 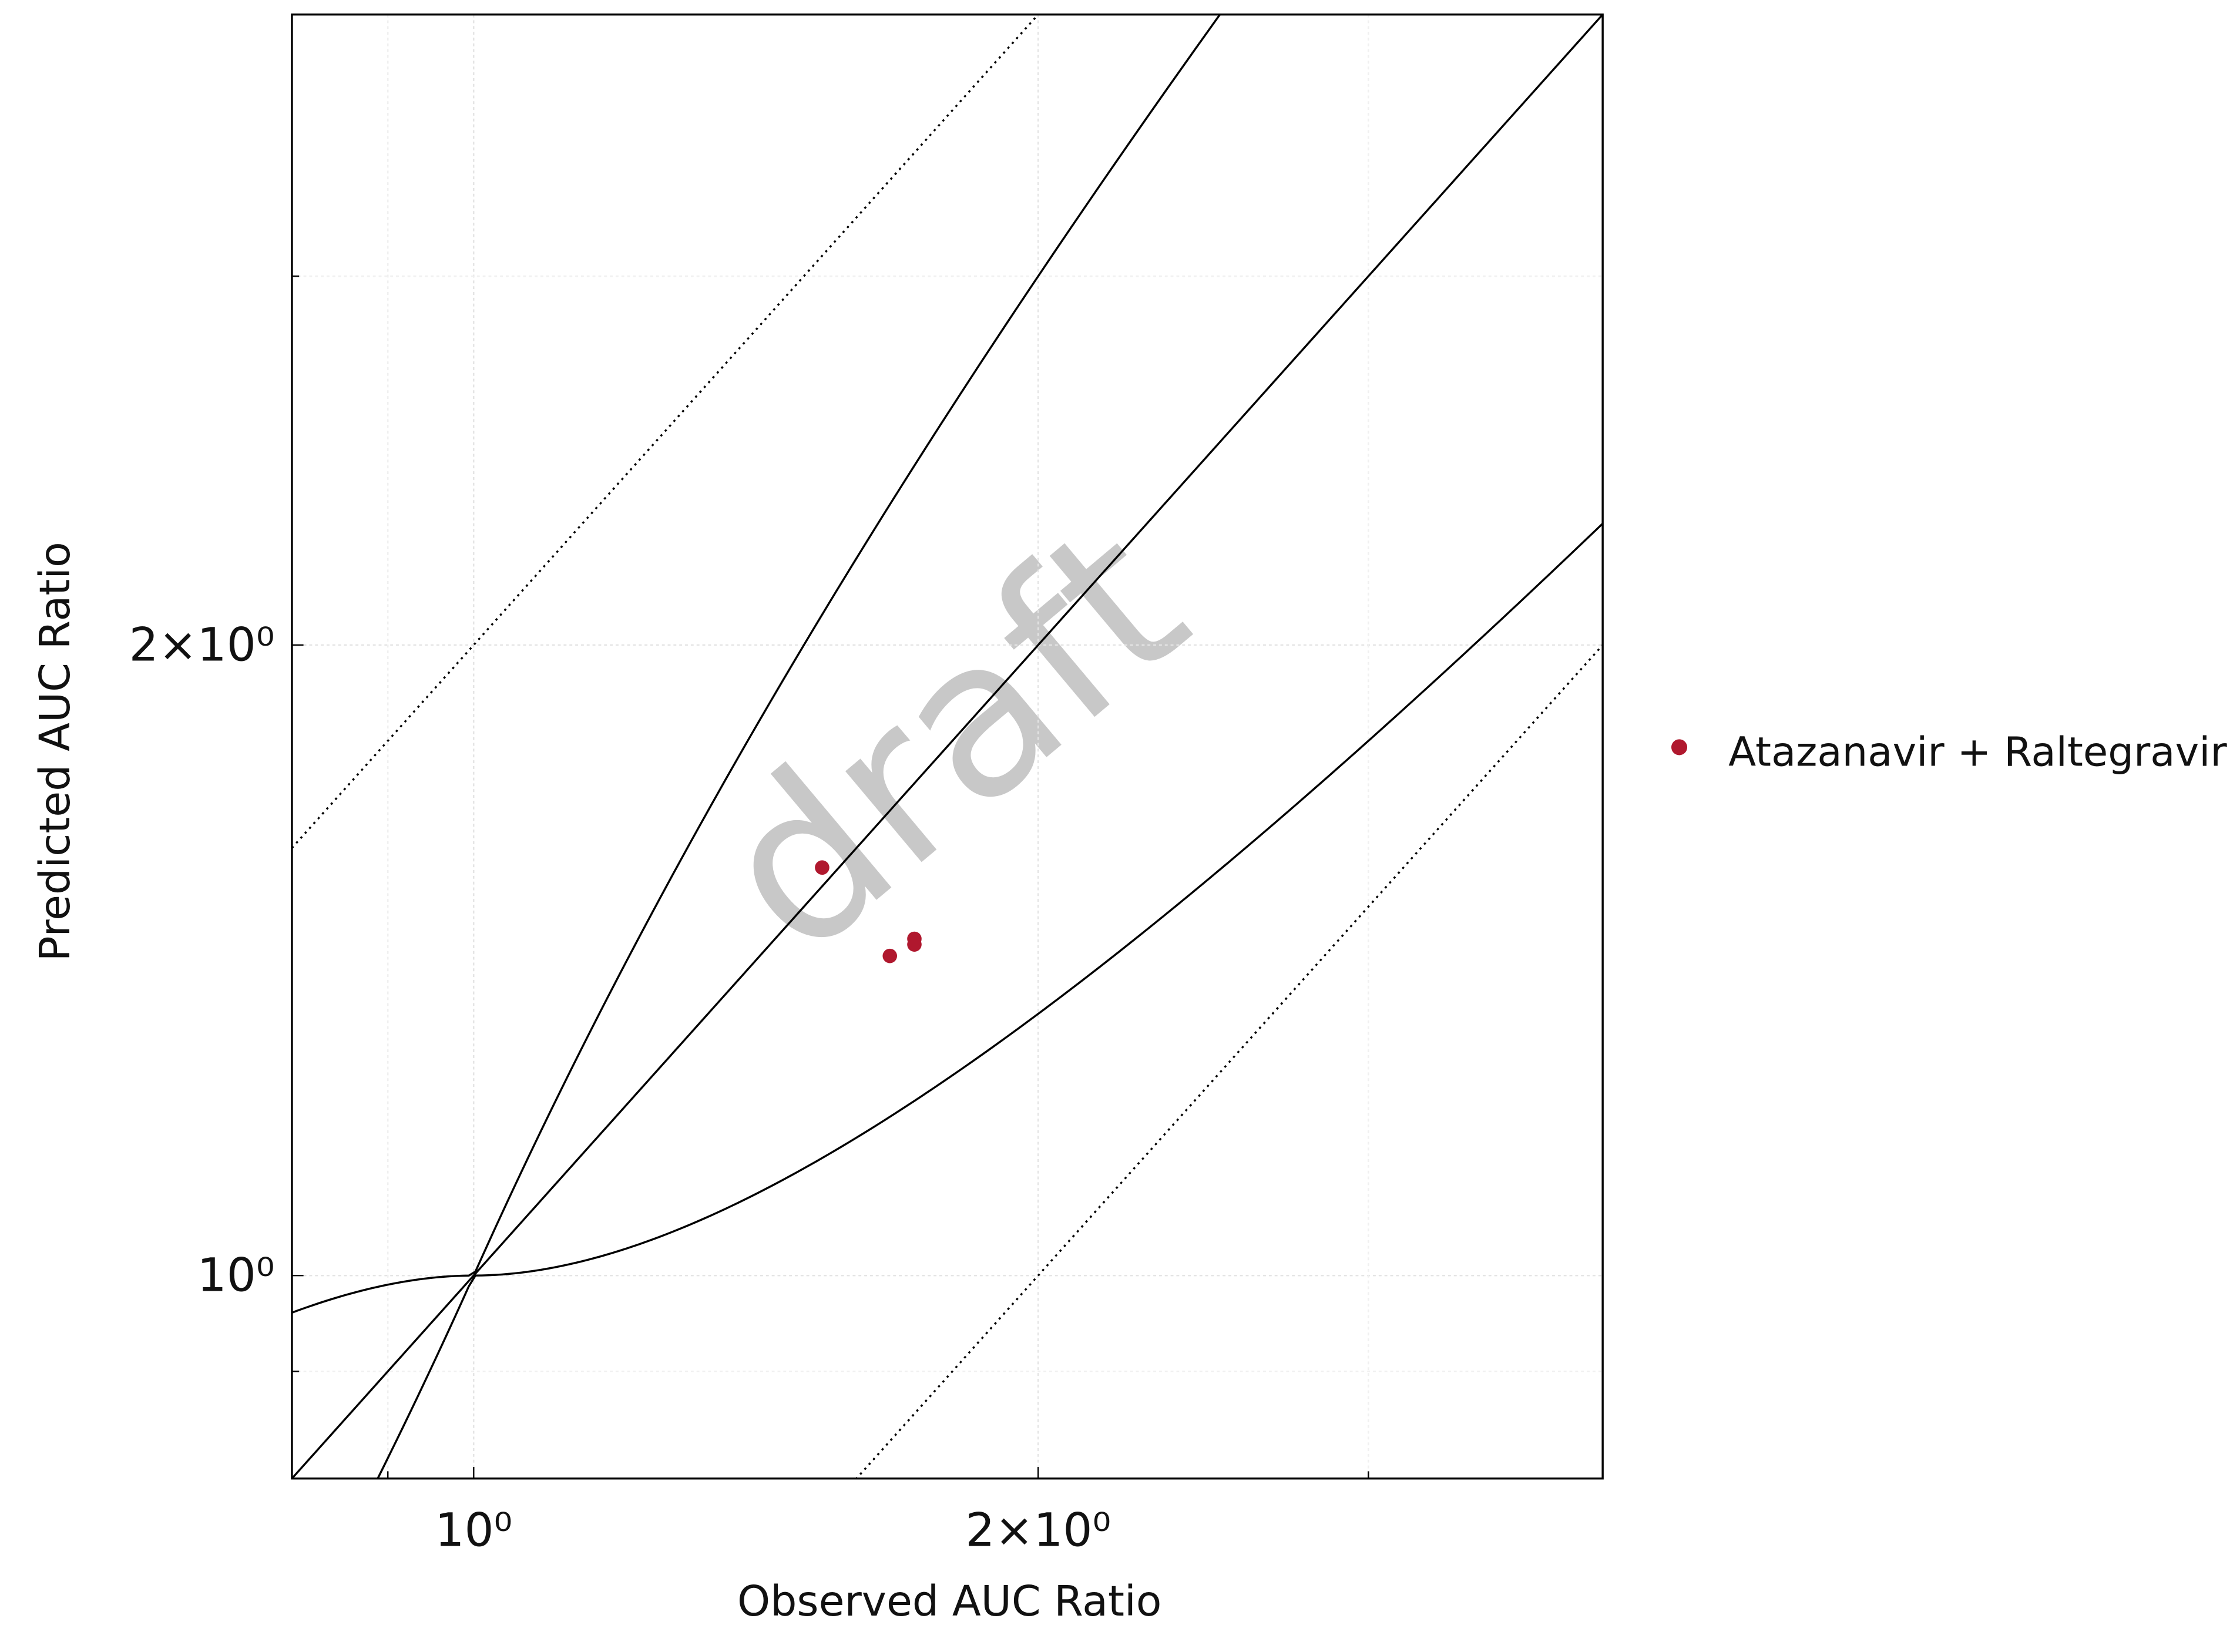 What do you see at coordinates (236, 1275) in the screenshot?
I see `y-tick-label: 10⁰` at bounding box center [236, 1275].